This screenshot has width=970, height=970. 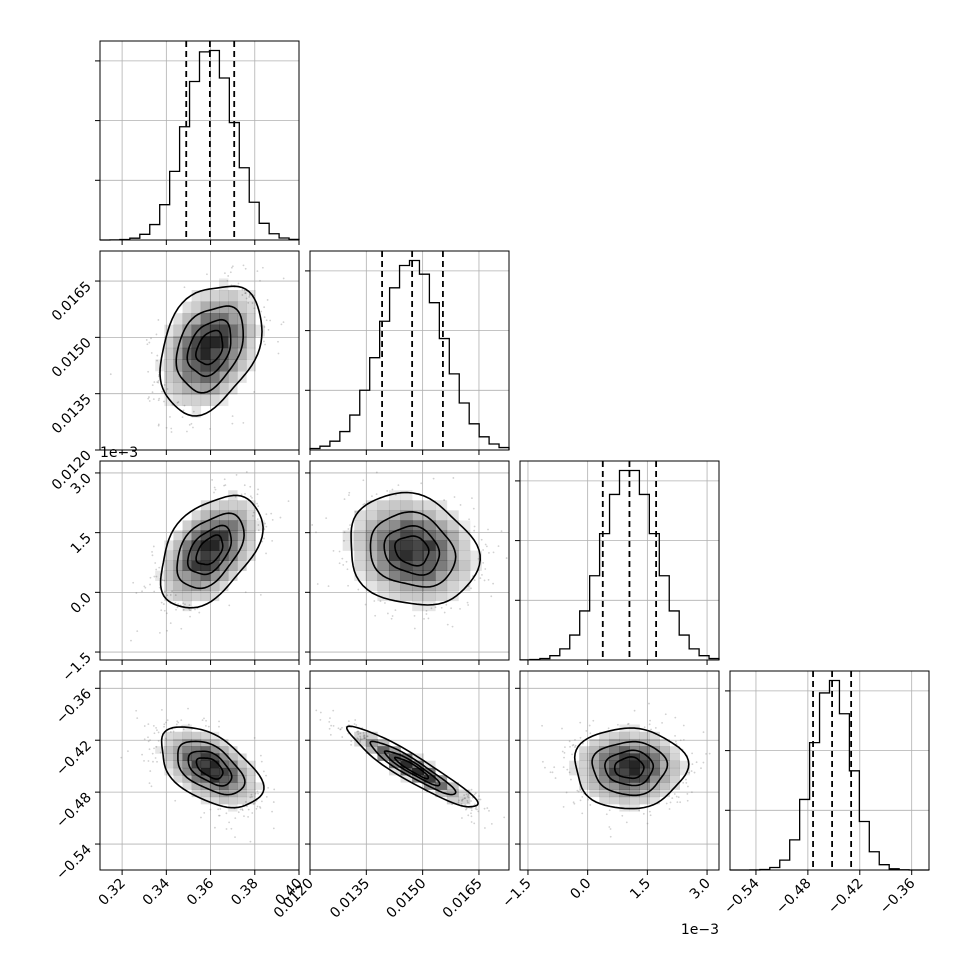 I want to click on y-tick-label-2-2: 1.5, so click(x=81, y=543).